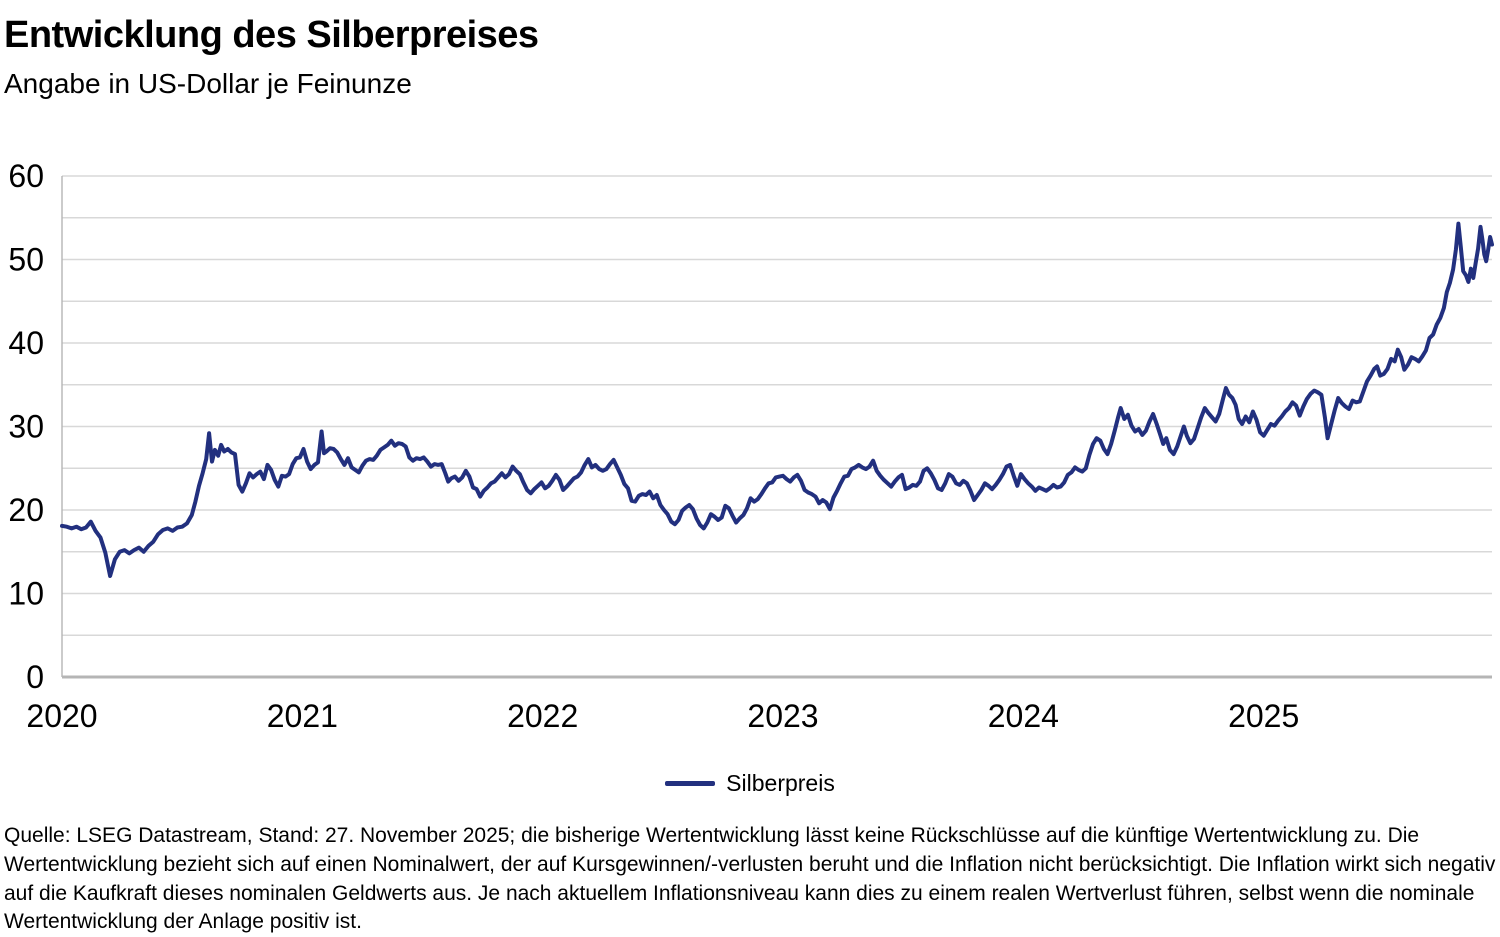  I want to click on x-axis-label: 2024, so click(1023, 716).